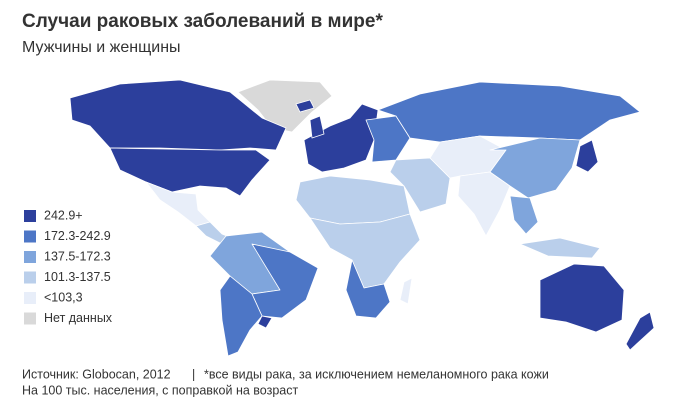 This screenshot has height=406, width=680. Describe the element at coordinates (77, 277) in the screenshot. I see `legend-label: 101.3-137.5` at that location.